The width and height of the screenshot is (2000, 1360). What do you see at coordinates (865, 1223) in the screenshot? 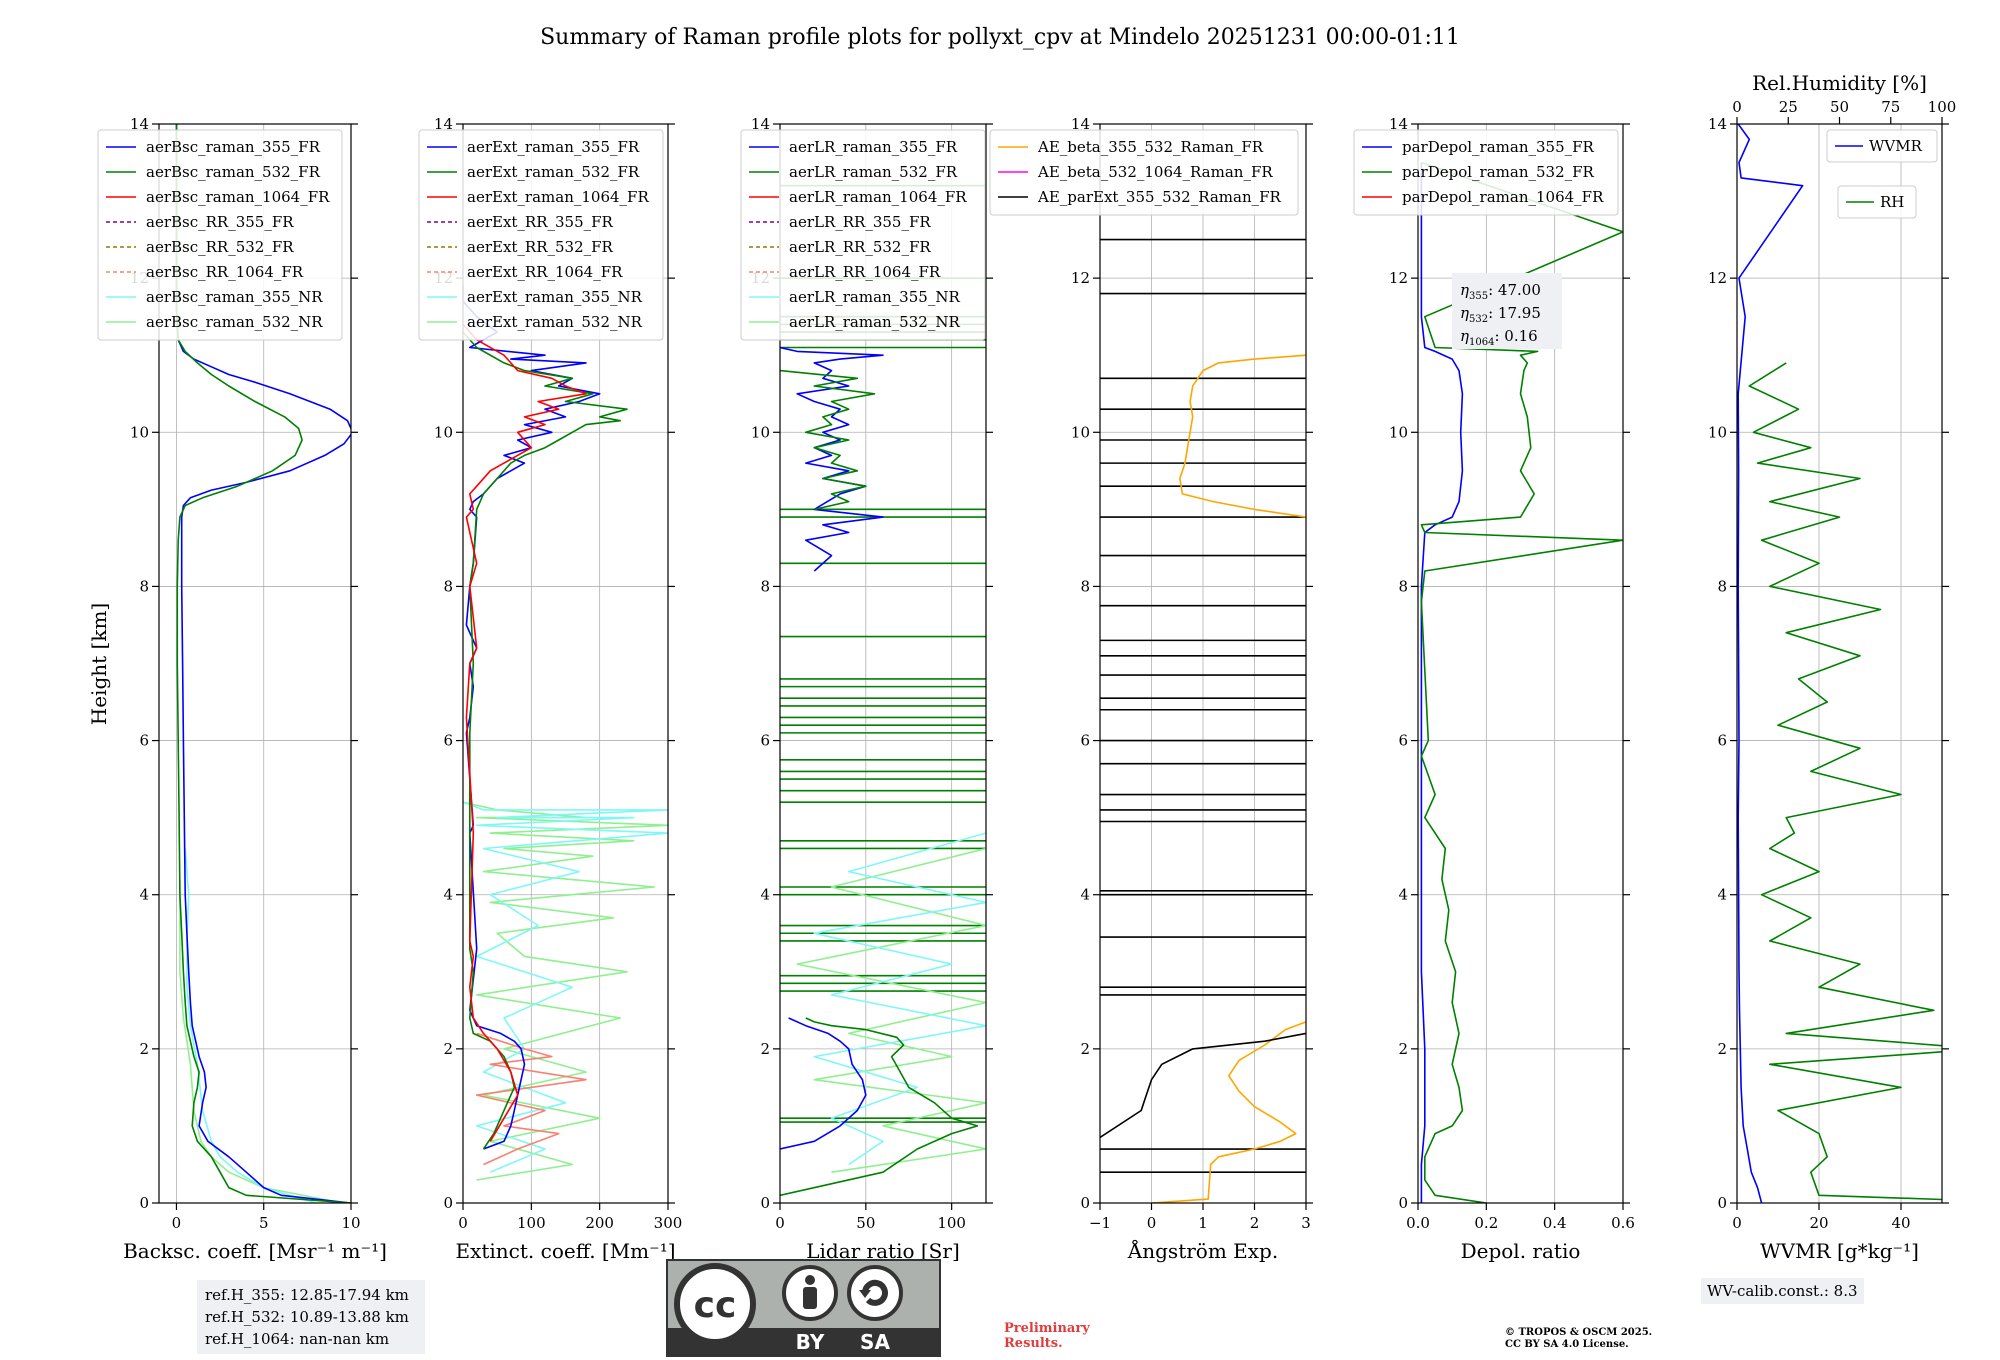
I see `xtick-label-lr-50: 50` at bounding box center [865, 1223].